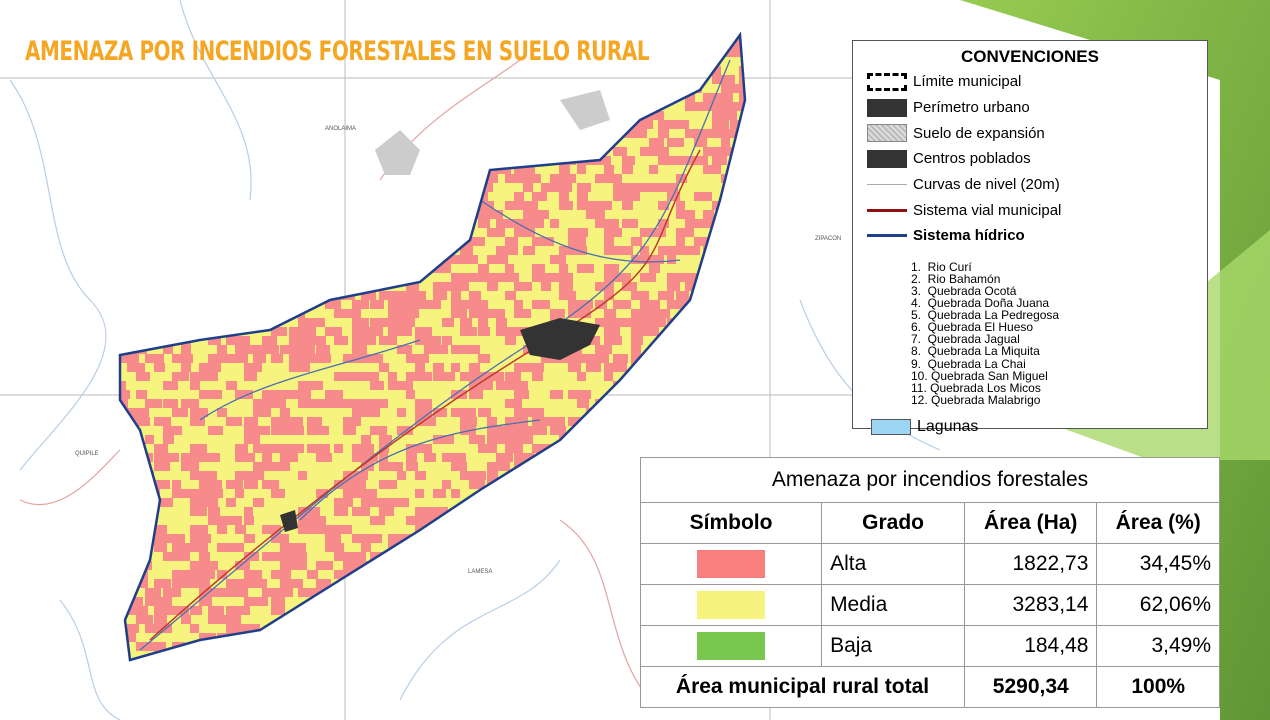 This screenshot has width=1270, height=720. I want to click on area-ha: 184,48, so click(1031, 646).